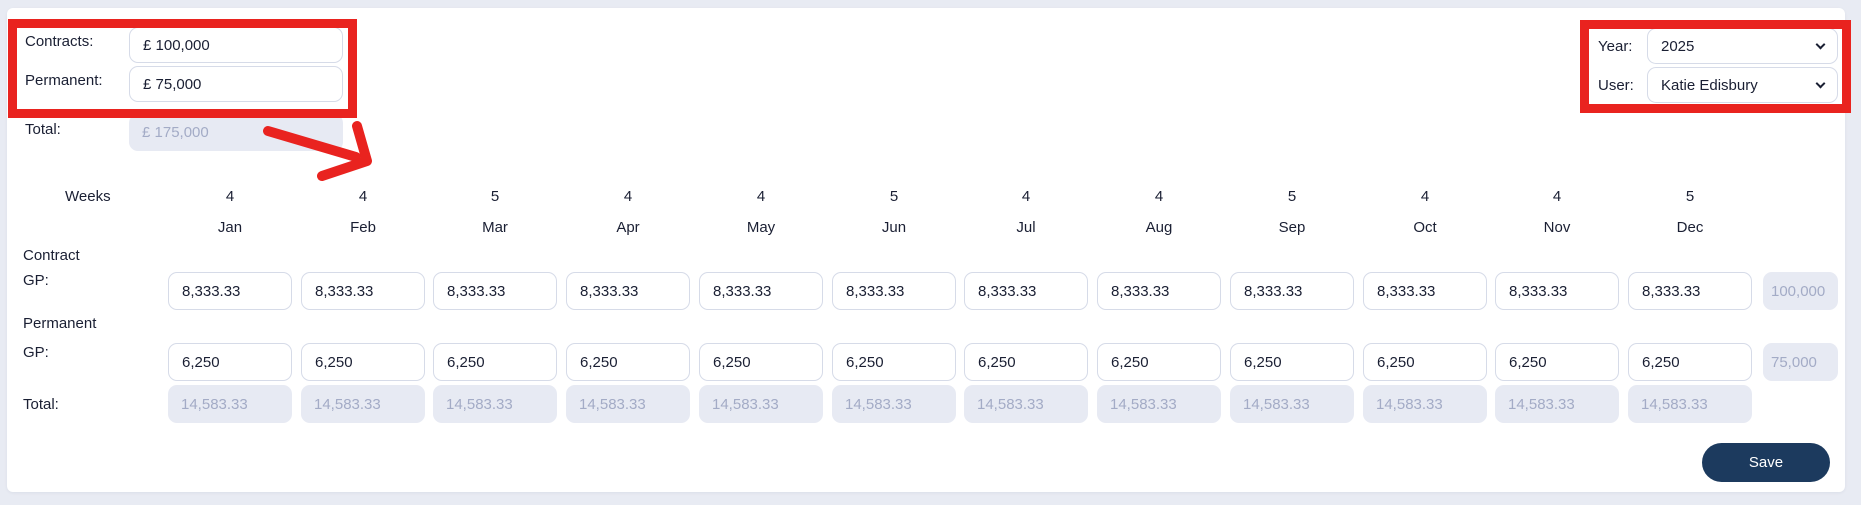  Describe the element at coordinates (236, 45) in the screenshot. I see `contracts-input` at that location.